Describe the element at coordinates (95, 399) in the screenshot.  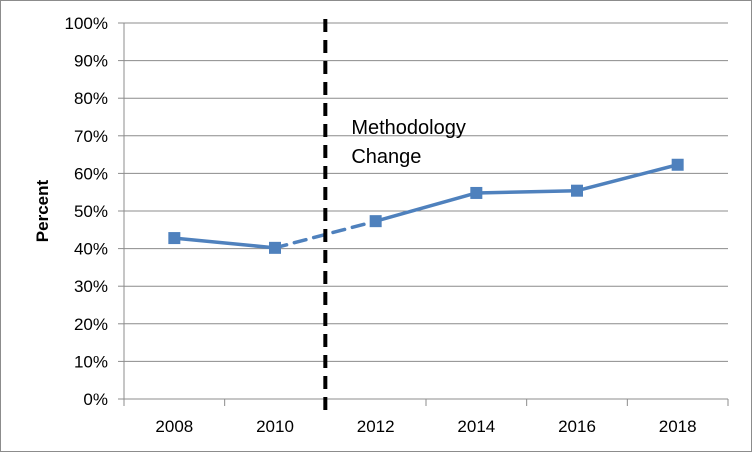
I see `y-tick-label-0: 0%` at that location.